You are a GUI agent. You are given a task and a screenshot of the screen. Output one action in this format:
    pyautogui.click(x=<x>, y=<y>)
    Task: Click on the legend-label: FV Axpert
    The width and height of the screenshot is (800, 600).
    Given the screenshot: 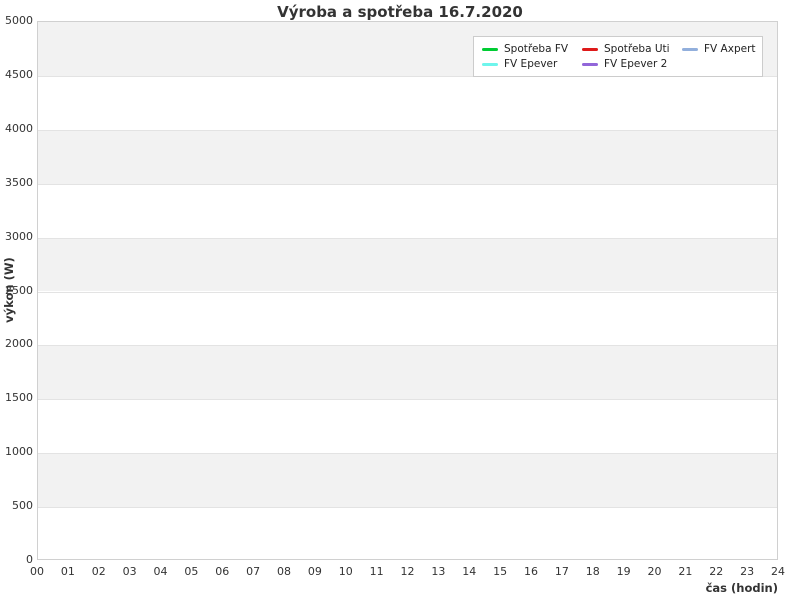 What is the action you would take?
    pyautogui.click(x=730, y=49)
    